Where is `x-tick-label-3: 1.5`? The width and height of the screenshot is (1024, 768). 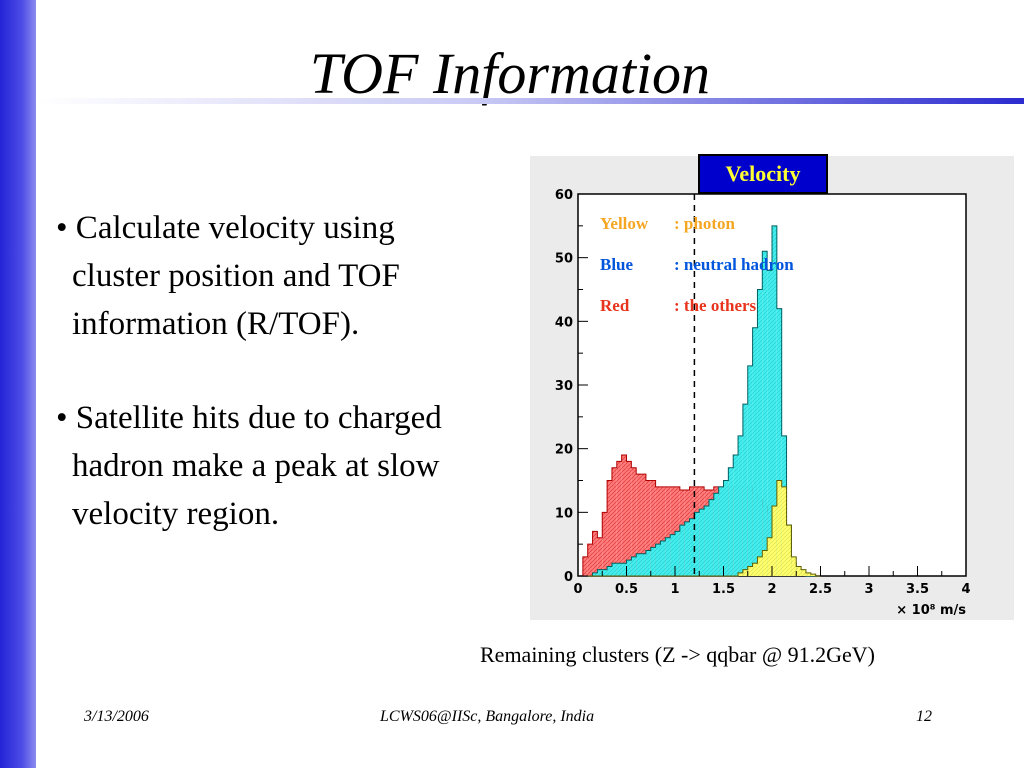 x-tick-label-3: 1.5 is located at coordinates (723, 589).